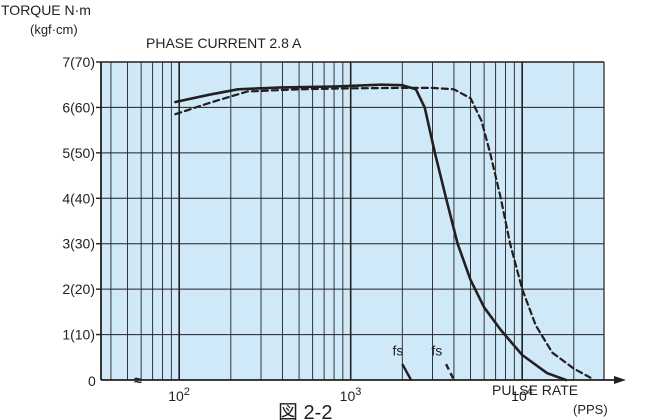 The height and width of the screenshot is (420, 648). What do you see at coordinates (78, 153) in the screenshot?
I see `y-tick-label: 5(50)` at bounding box center [78, 153].